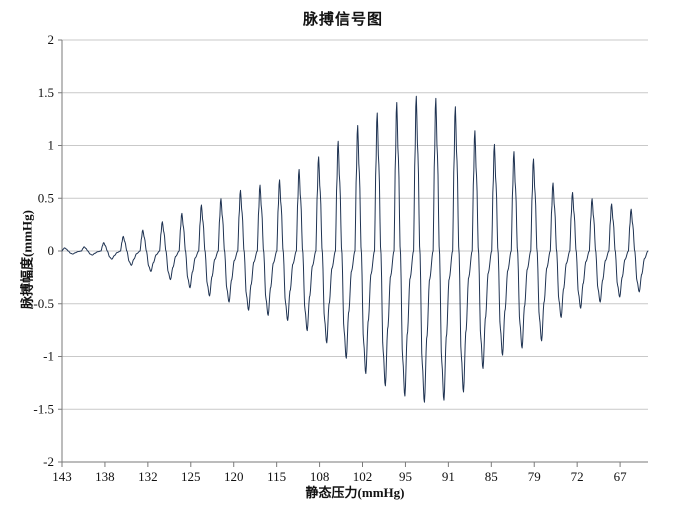 The width and height of the screenshot is (686, 515). I want to click on x-tick-label: 102, so click(363, 476).